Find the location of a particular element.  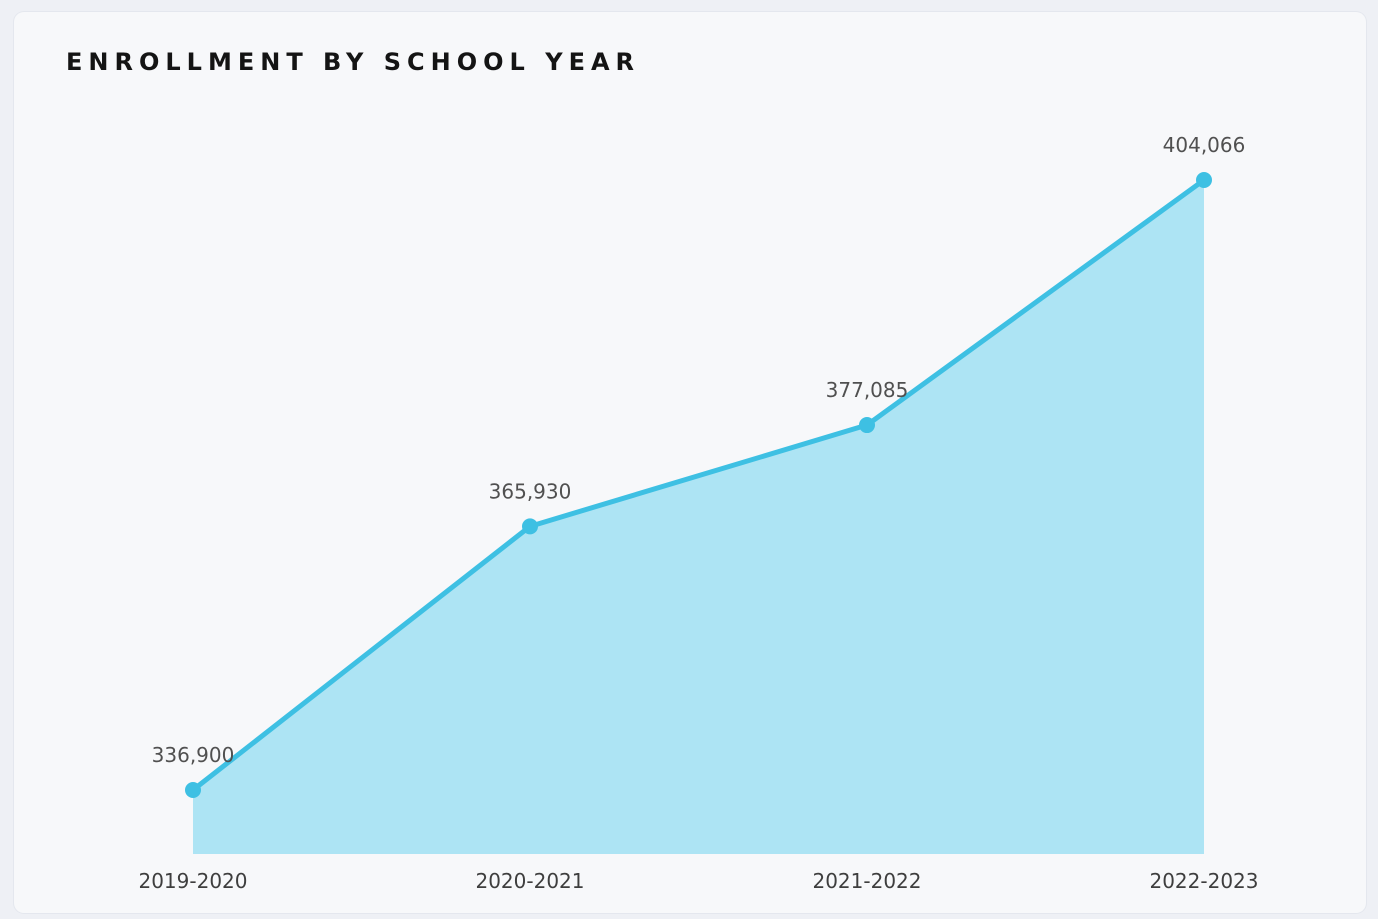

x-tick-label: 2019-2020 is located at coordinates (192, 881).